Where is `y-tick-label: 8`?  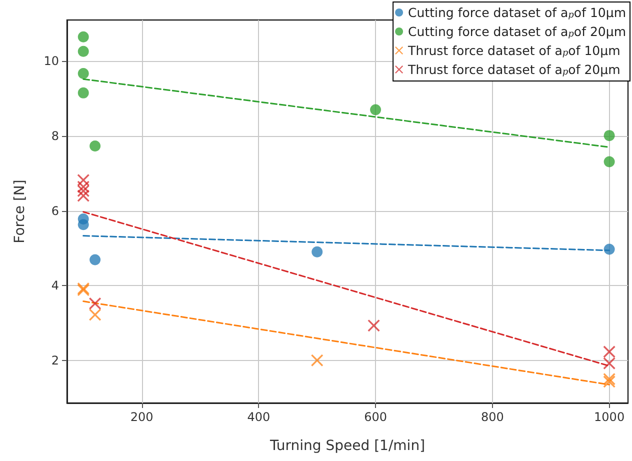
y-tick-label: 8 is located at coordinates (55, 135).